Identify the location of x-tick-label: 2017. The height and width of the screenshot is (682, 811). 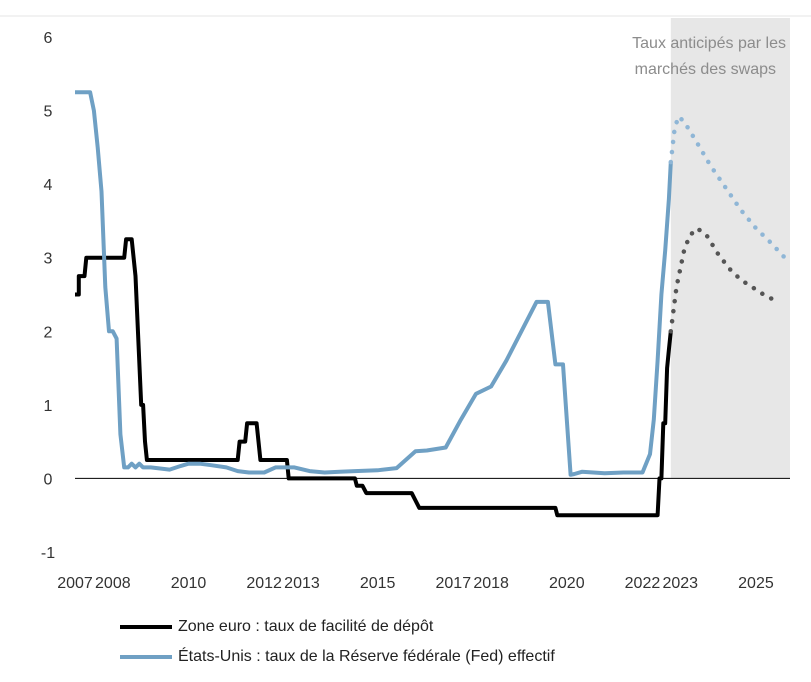
(454, 583).